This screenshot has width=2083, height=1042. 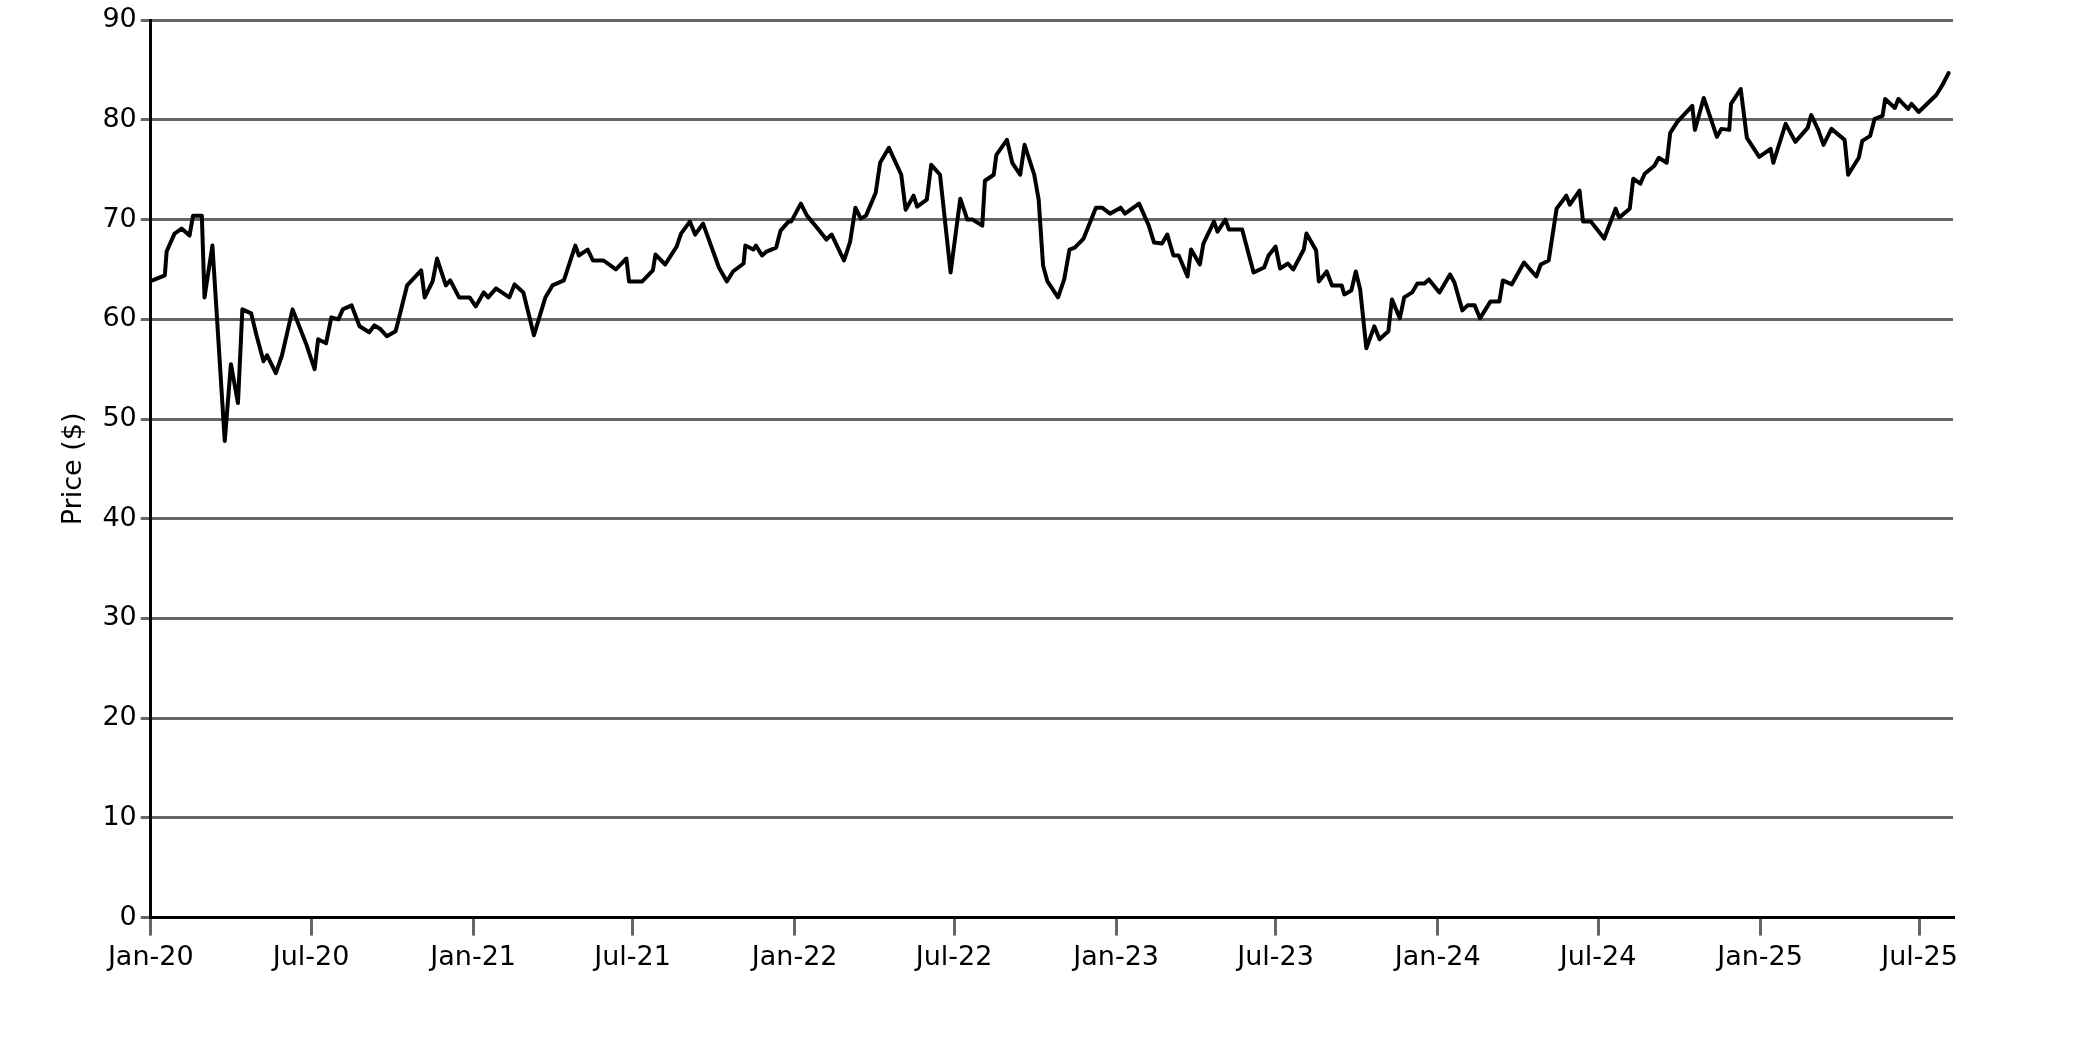 What do you see at coordinates (1597, 955) in the screenshot?
I see `x-tick-label: Jul-24` at bounding box center [1597, 955].